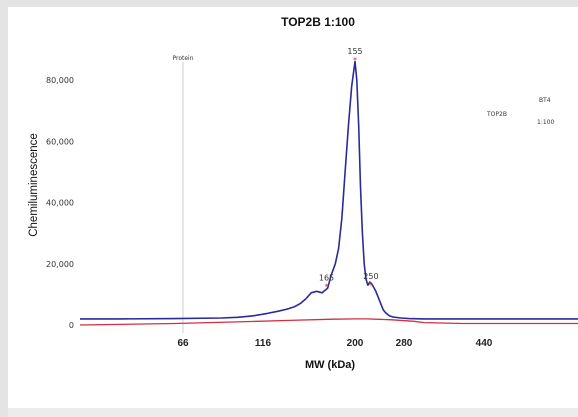 The width and height of the screenshot is (578, 417). I want to click on y-tick-label: 0, so click(71, 325).